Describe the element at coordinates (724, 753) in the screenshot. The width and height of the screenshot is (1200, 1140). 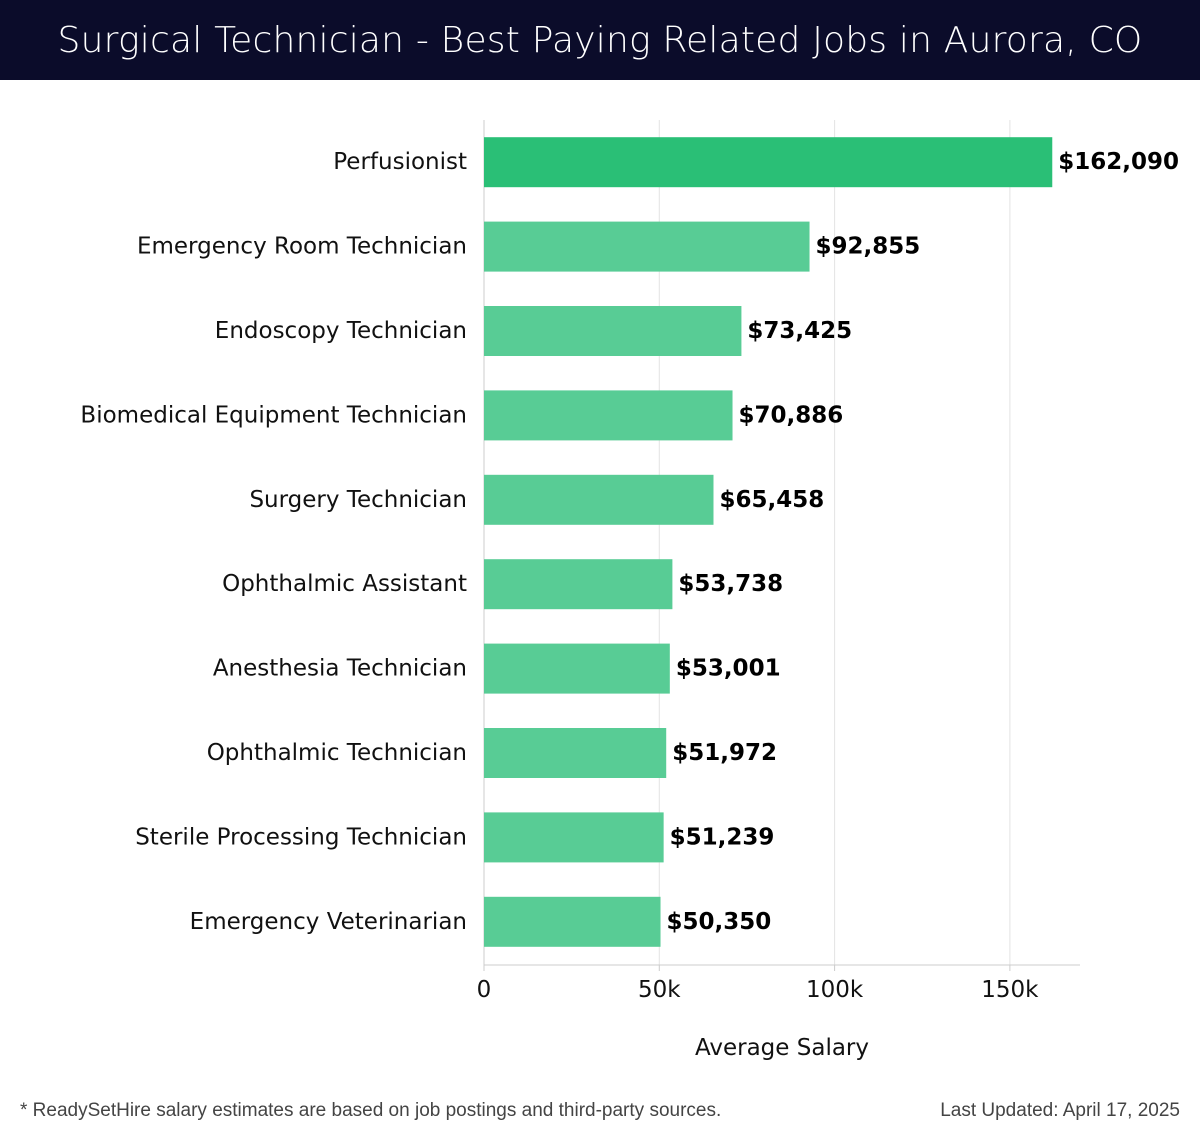
I see `data-label: $51,972` at that location.